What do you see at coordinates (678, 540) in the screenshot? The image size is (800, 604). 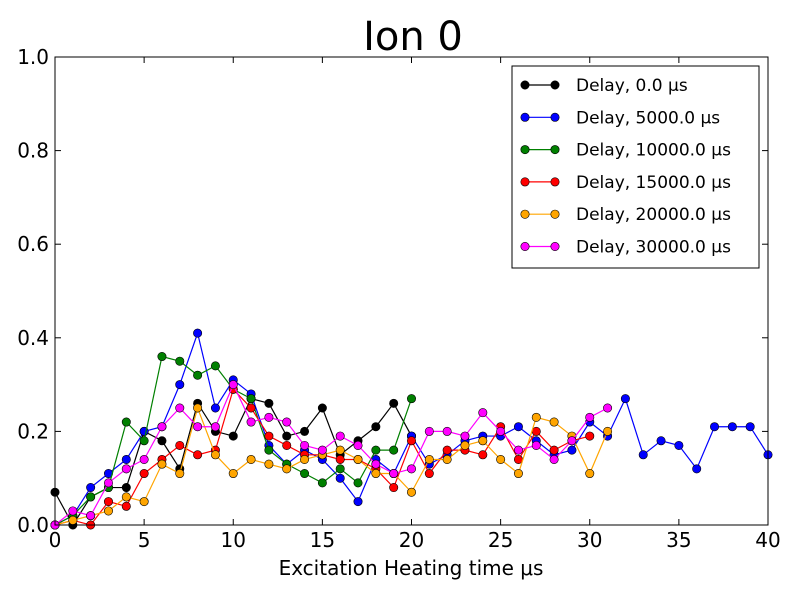 I see `x-tick-label: 35` at bounding box center [678, 540].